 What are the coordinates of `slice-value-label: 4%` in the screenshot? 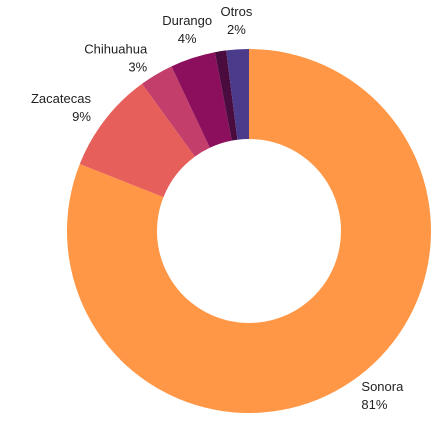 It's located at (187, 38).